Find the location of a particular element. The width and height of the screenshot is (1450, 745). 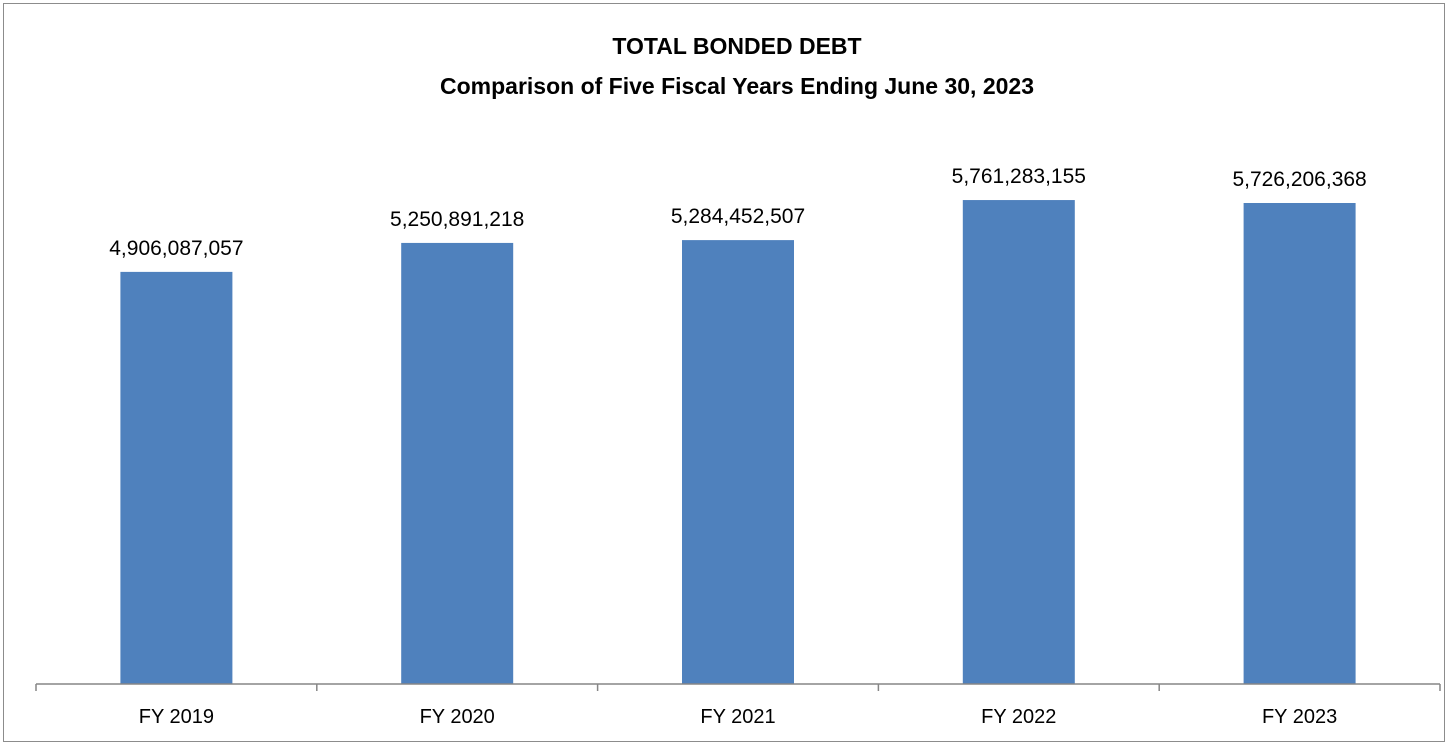

bar-fy-2020 is located at coordinates (457, 463).